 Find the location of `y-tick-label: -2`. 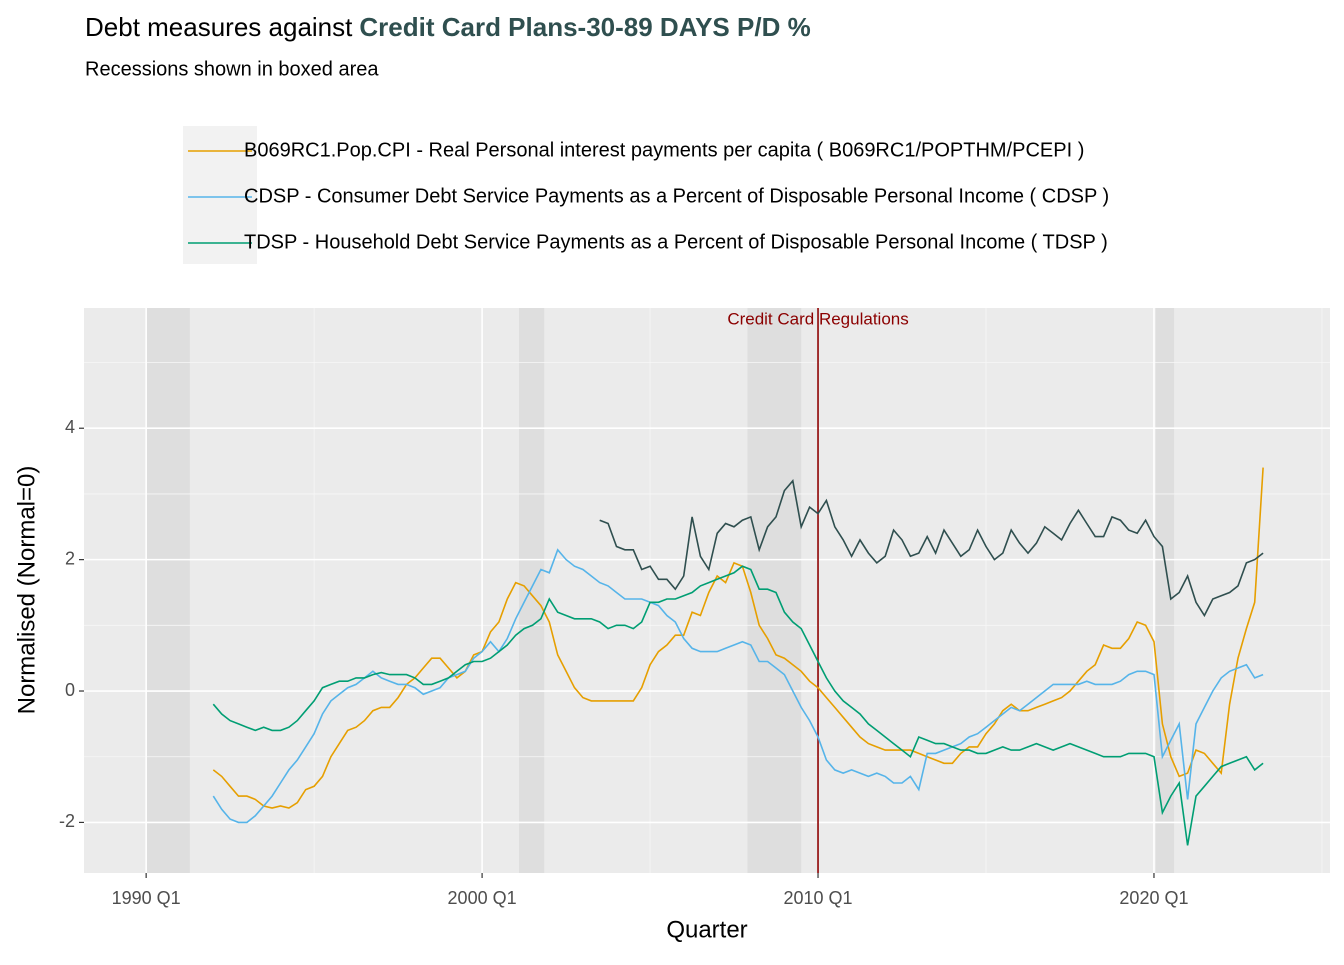

y-tick-label: -2 is located at coordinates (67, 821).